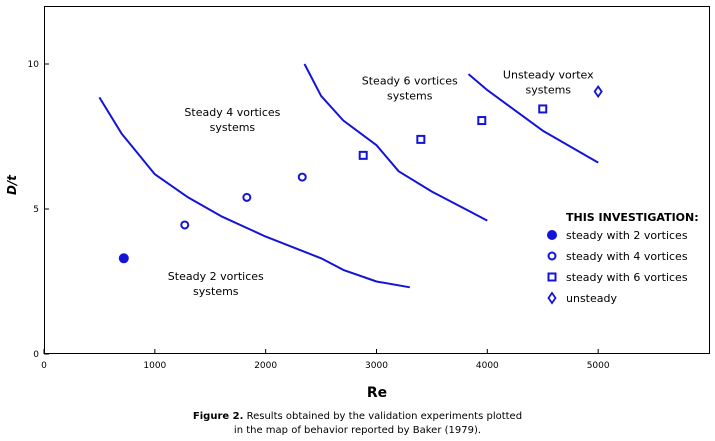 The image size is (715, 441). Describe the element at coordinates (36, 355) in the screenshot. I see `y-tick-label: 0` at that location.